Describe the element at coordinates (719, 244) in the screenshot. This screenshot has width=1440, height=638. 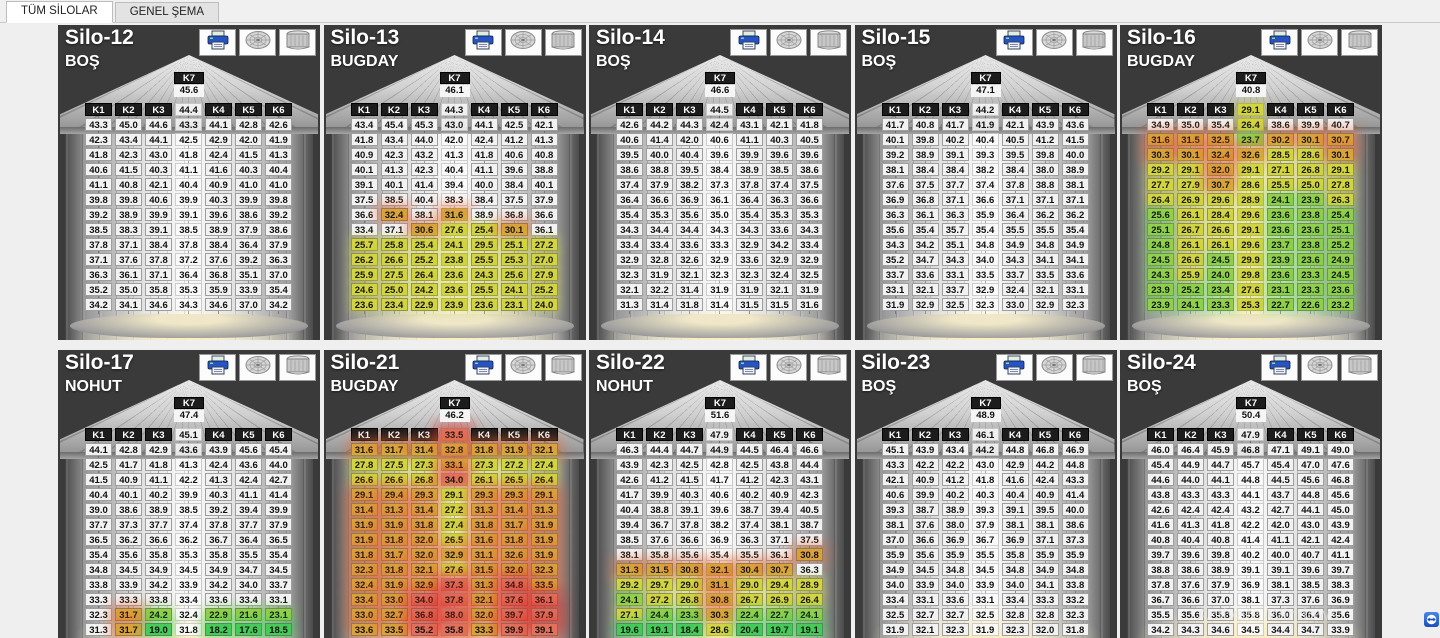
I see `temp-cell: 33.3` at that location.